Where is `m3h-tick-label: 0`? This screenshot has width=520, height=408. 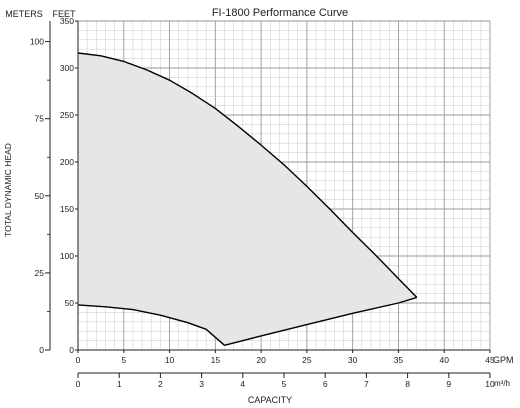
m3h-tick-label: 0 is located at coordinates (78, 384).